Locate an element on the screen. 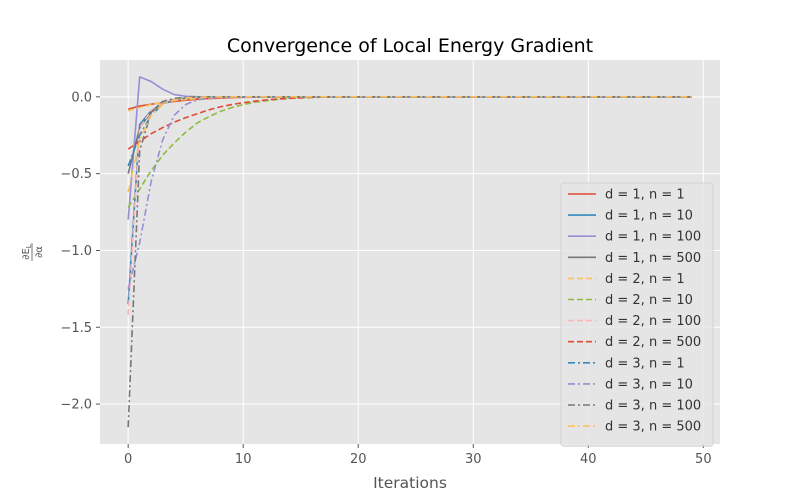  legend-label: d = 3, n = 500 is located at coordinates (653, 427).